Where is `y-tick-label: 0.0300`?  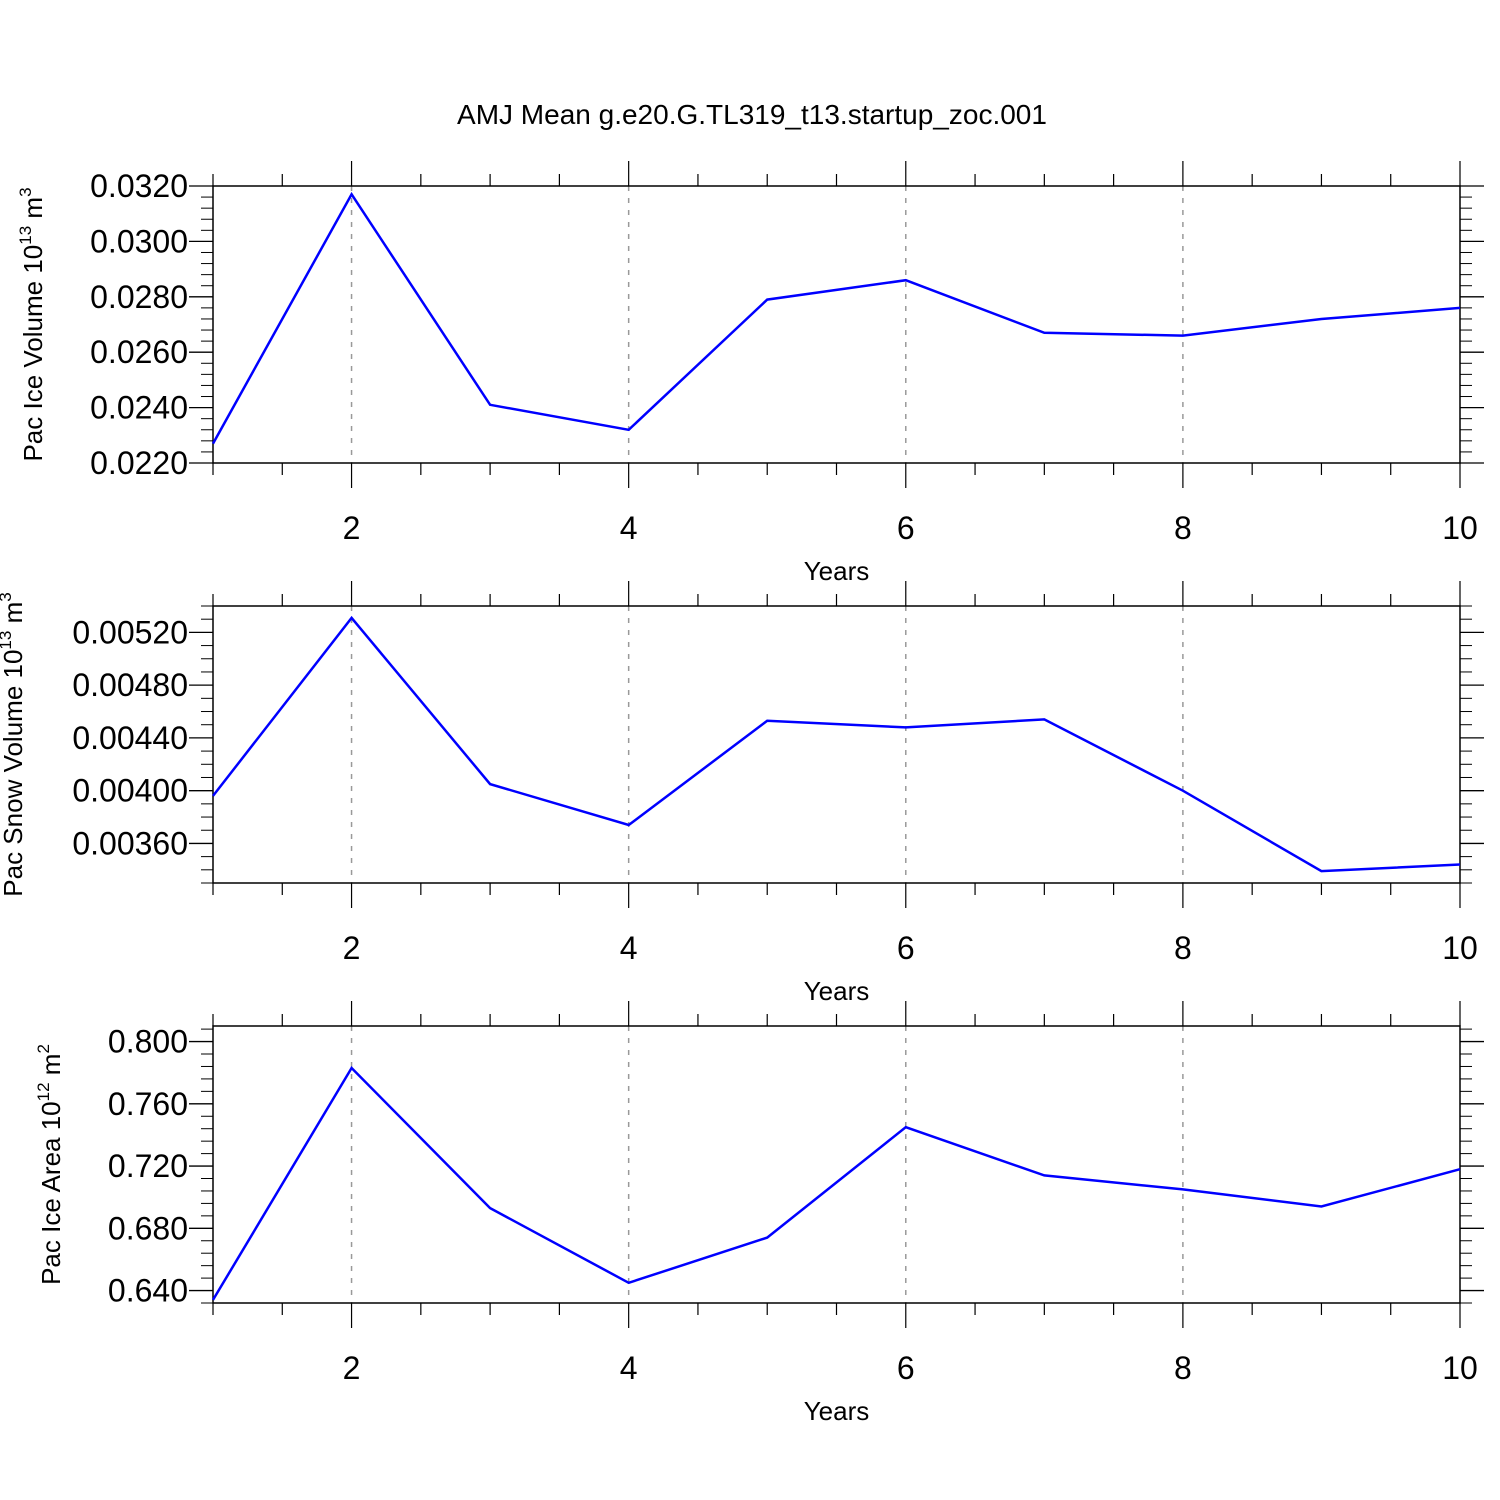 y-tick-label: 0.0300 is located at coordinates (139, 241).